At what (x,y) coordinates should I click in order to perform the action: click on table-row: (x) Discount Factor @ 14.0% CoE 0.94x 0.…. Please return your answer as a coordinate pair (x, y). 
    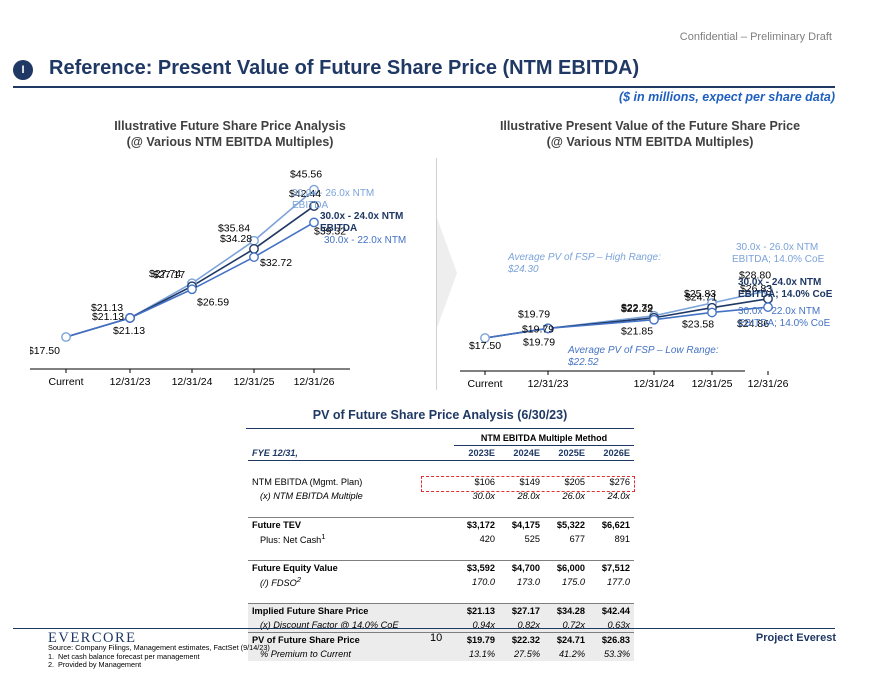
    Looking at the image, I should click on (441, 625).